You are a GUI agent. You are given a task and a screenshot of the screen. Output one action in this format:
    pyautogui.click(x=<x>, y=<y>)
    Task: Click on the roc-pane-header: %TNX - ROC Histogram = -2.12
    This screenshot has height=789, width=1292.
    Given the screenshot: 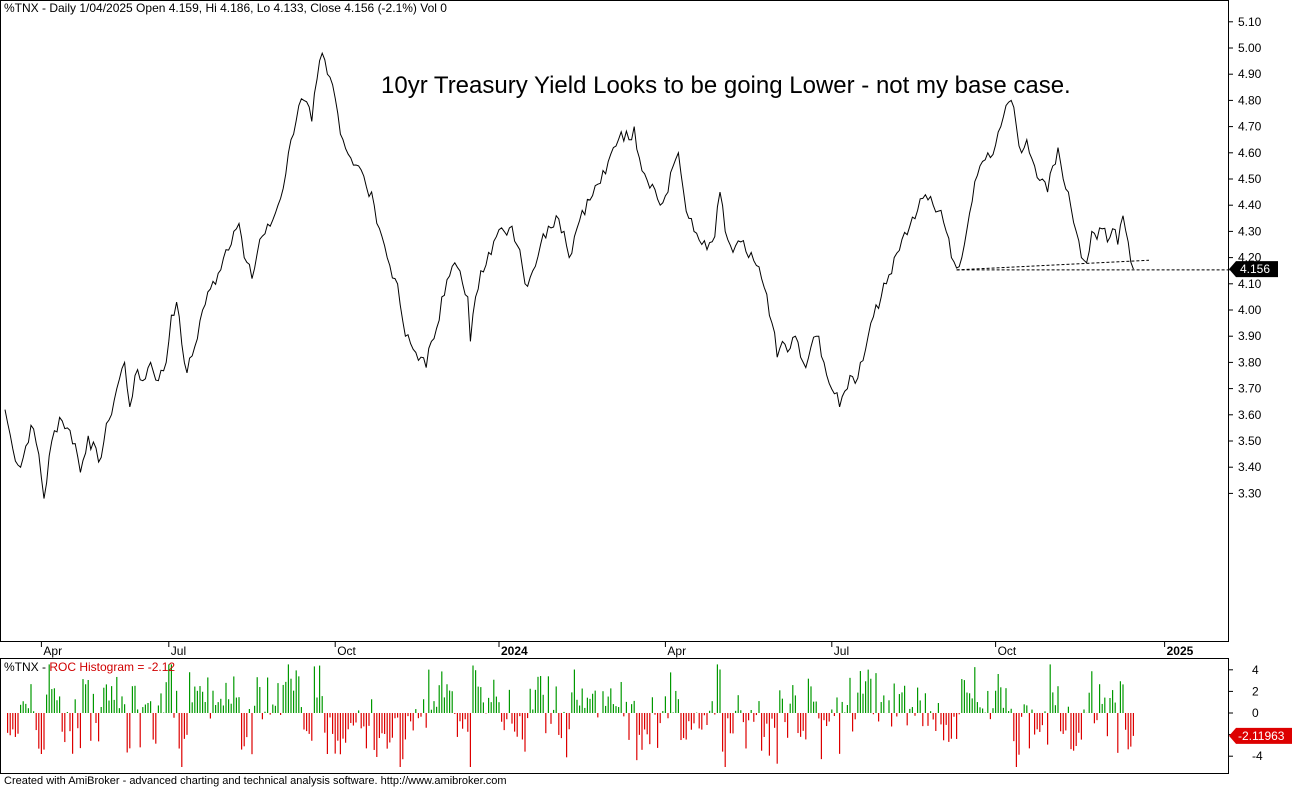 What is the action you would take?
    pyautogui.click(x=89, y=667)
    